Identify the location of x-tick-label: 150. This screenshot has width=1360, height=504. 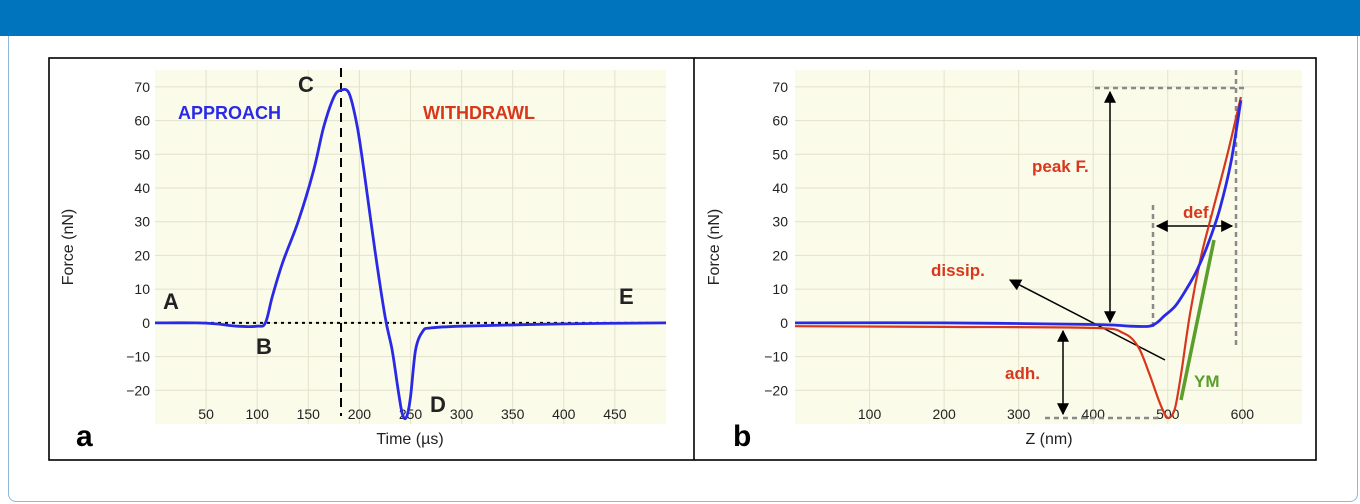
(309, 414).